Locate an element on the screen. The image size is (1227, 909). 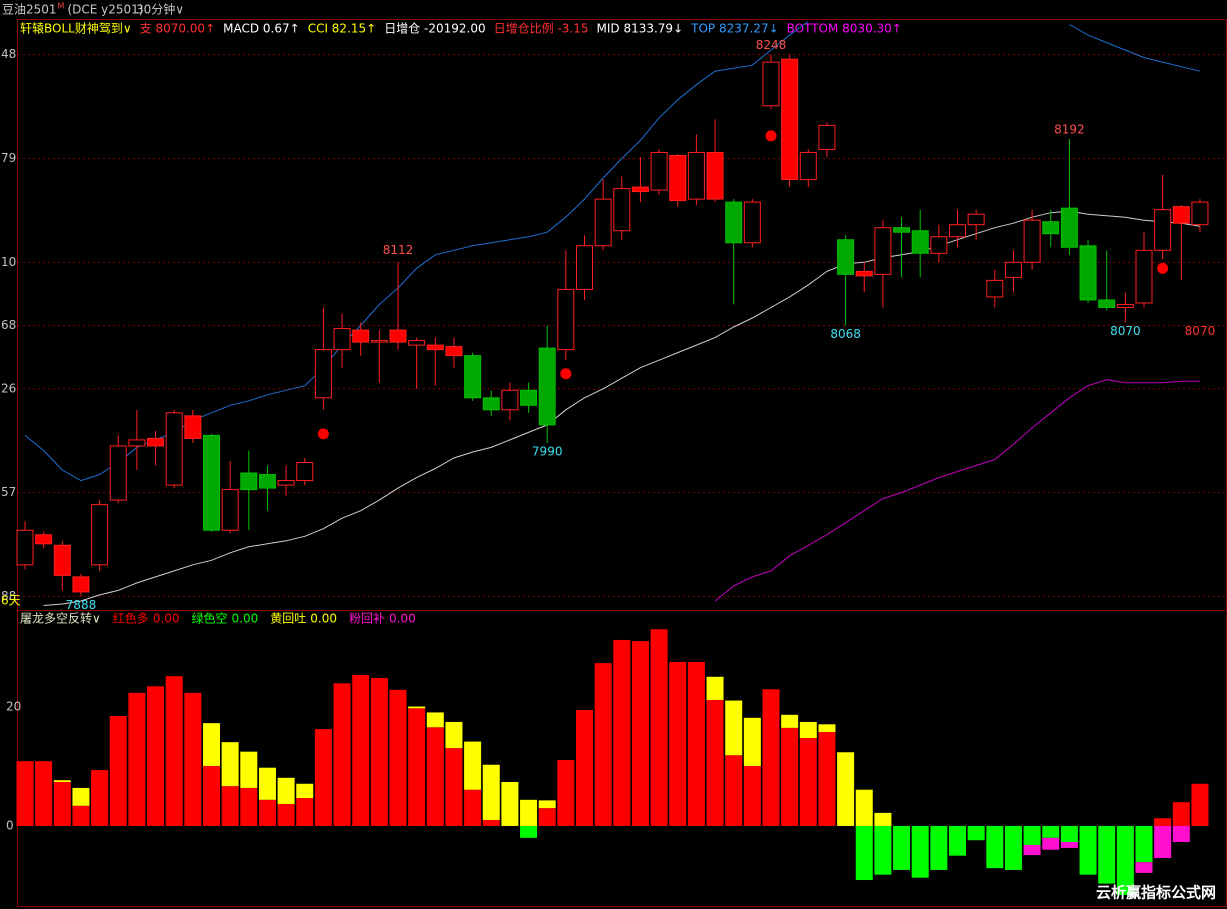
top-bar: 豆油2501 M (DCE y2501) 30分钟∨ is located at coordinates (93, 9).